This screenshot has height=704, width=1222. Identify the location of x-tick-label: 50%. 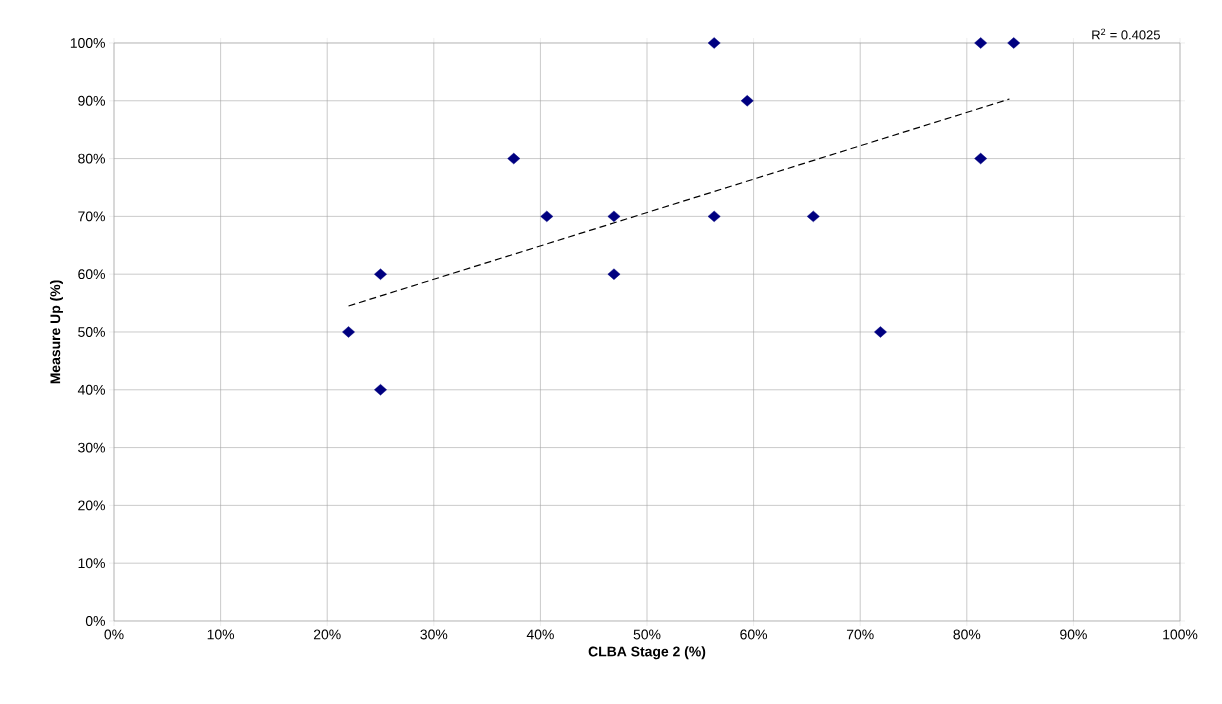
(647, 634).